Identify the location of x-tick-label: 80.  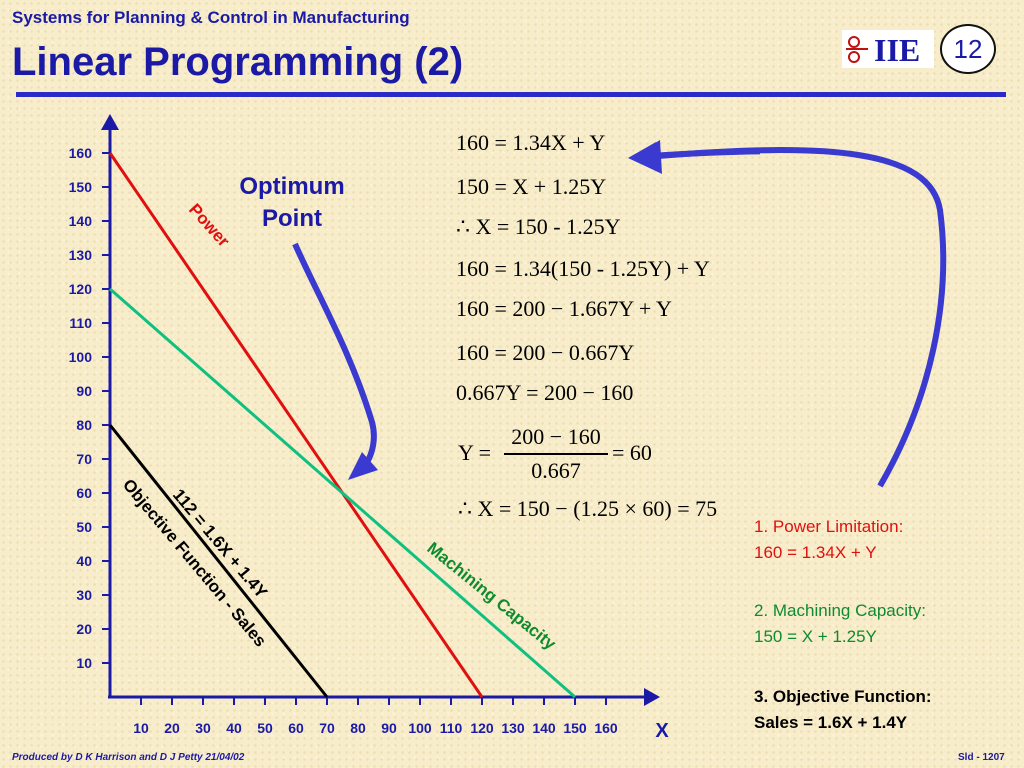
(358, 728).